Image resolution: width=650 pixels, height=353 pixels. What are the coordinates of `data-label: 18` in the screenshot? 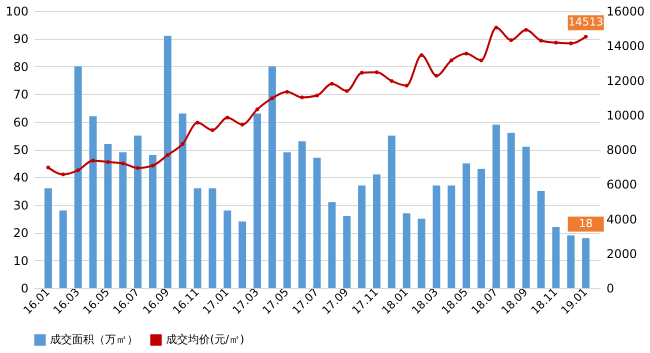 It's located at (585, 223).